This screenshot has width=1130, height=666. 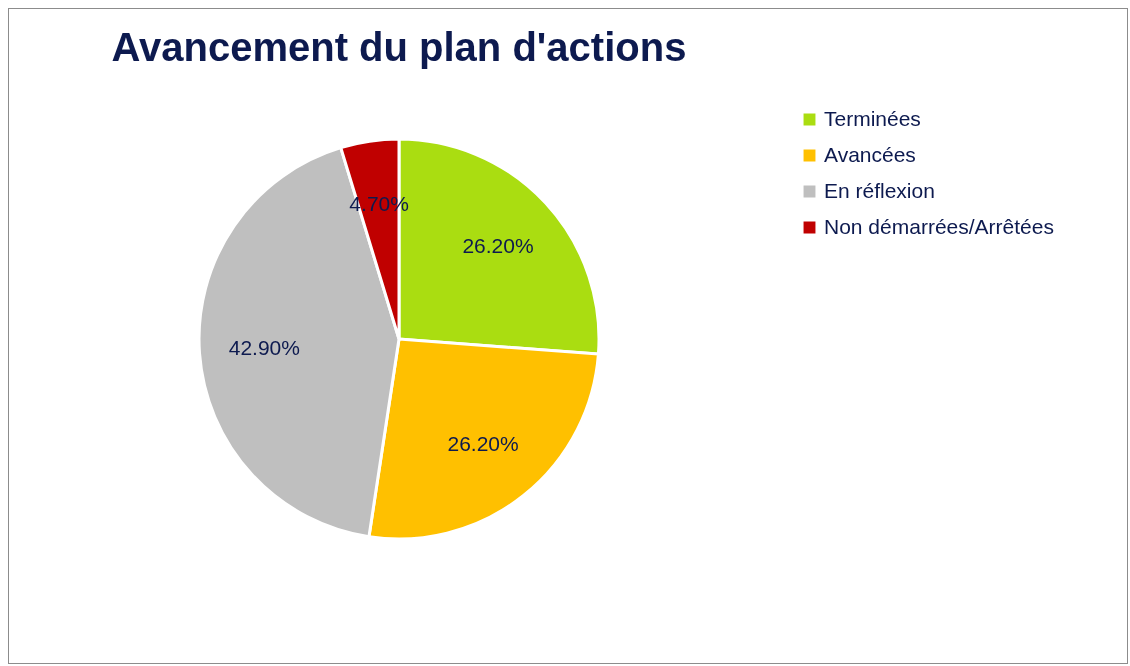 I want to click on legend-label: Avancées, so click(x=870, y=154).